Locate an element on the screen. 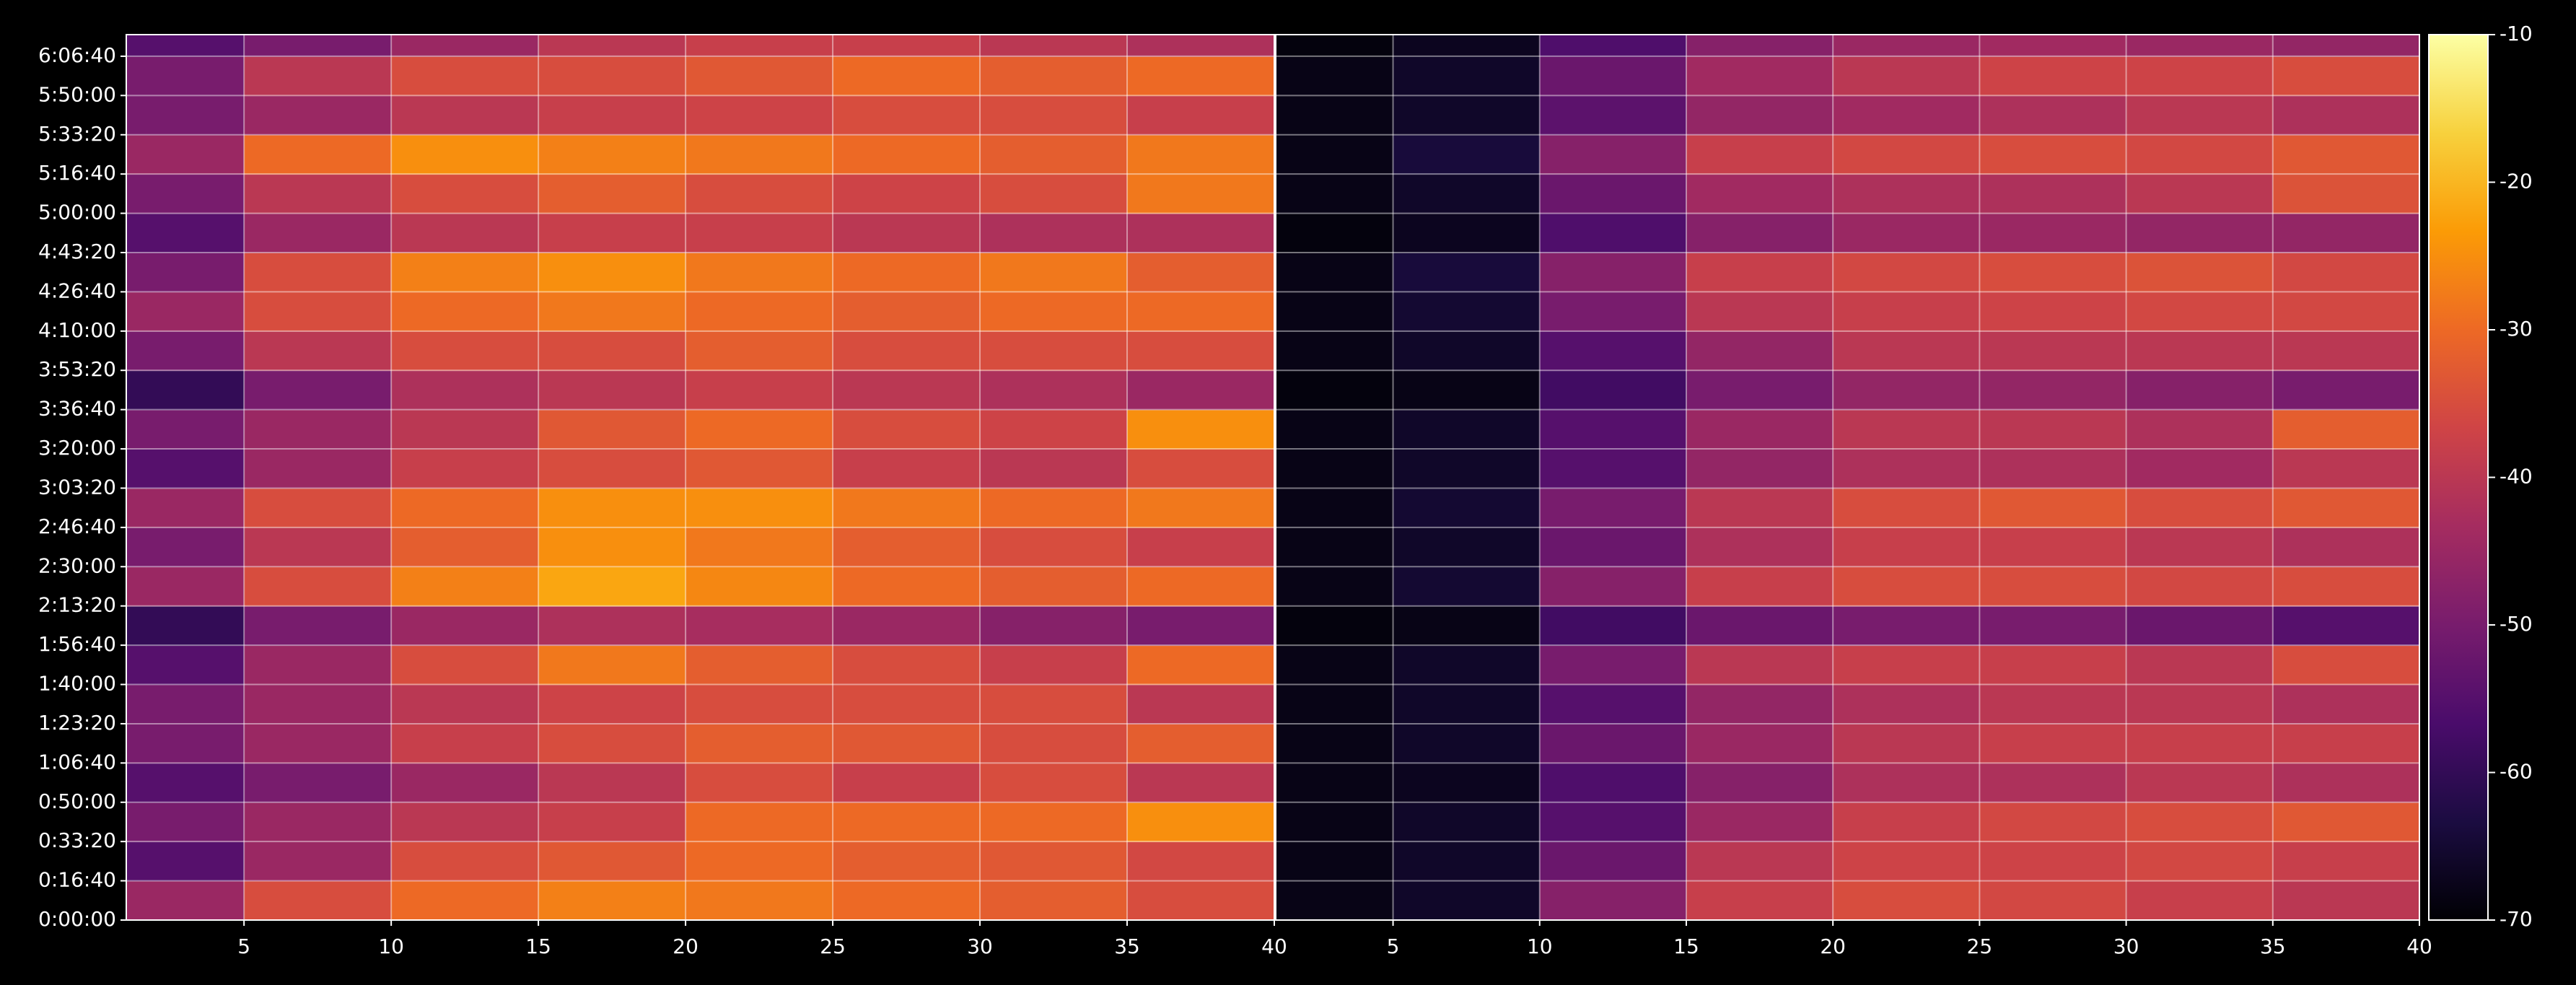  colorbar-tick-label: -60 is located at coordinates (2516, 772).